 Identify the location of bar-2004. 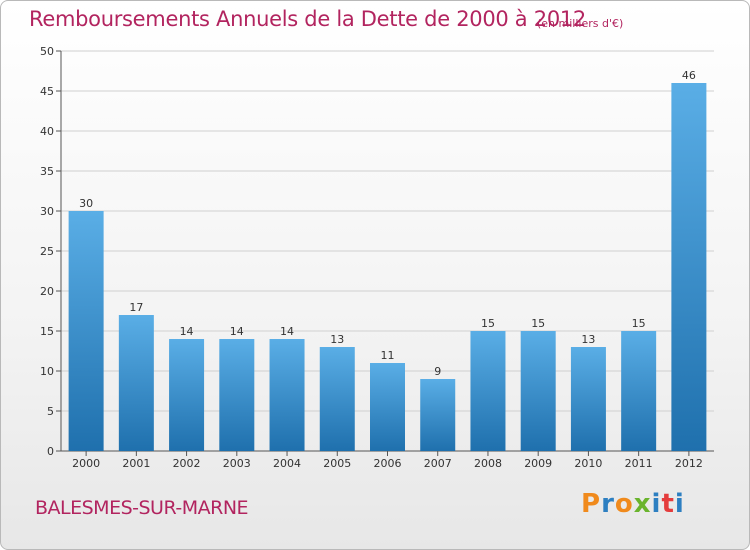
(287, 395).